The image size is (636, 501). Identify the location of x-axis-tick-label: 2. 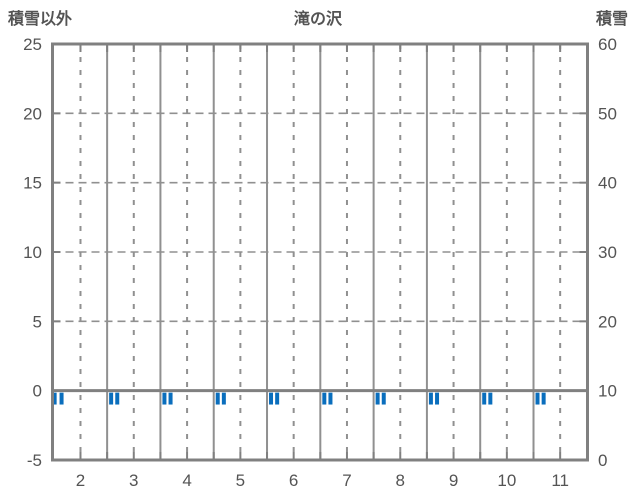
(80, 480).